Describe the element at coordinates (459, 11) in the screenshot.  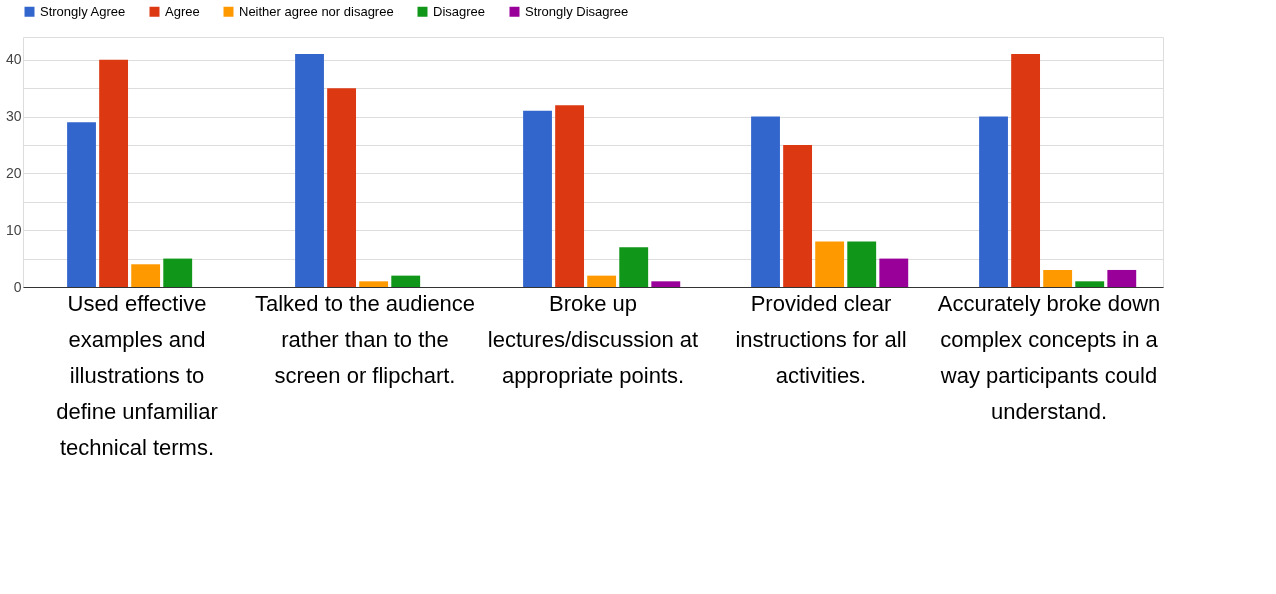
I see `legend-label: Disagree` at that location.